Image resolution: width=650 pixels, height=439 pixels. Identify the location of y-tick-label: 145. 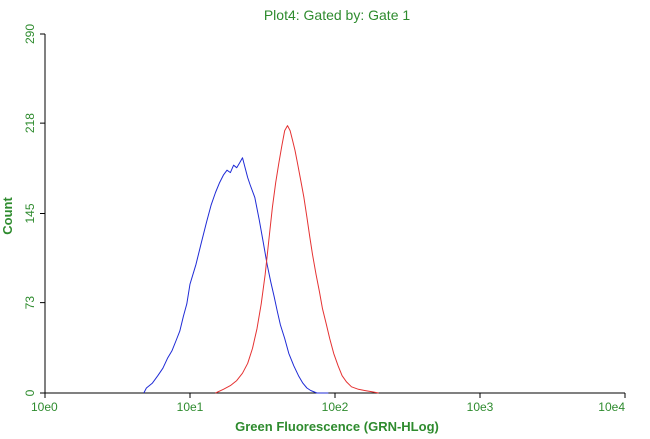
(30, 213).